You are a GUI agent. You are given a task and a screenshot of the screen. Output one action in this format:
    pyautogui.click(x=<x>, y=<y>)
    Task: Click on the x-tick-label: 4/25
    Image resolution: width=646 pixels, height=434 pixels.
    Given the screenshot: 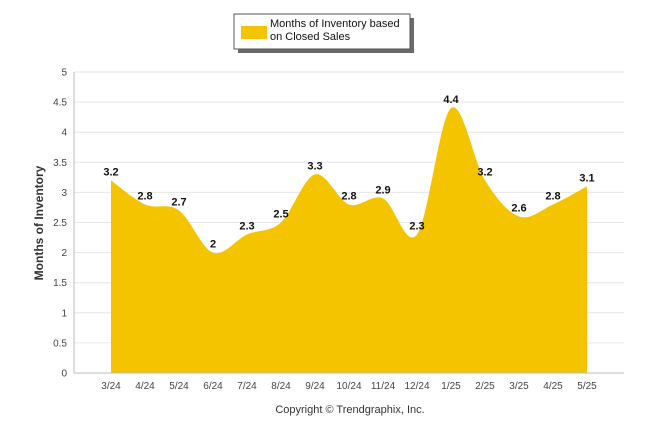 What is the action you would take?
    pyautogui.click(x=553, y=386)
    